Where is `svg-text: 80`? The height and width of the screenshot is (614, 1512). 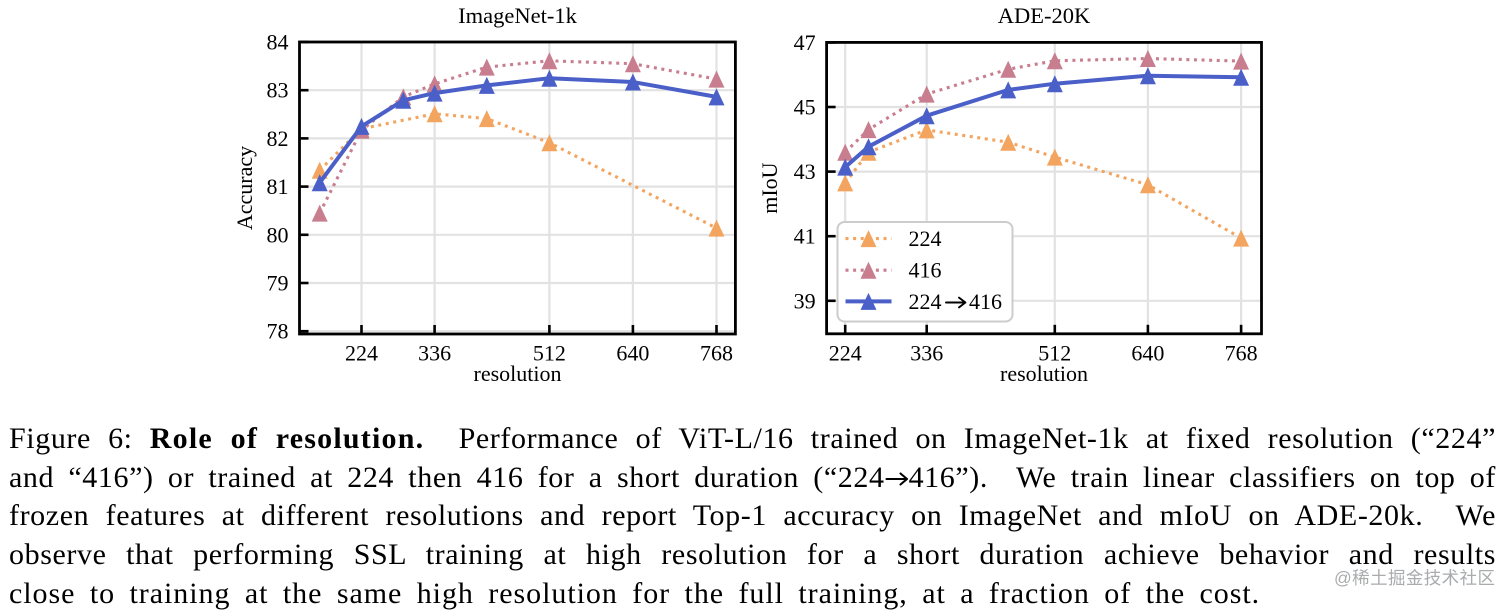
svg-text: 80 is located at coordinates (278, 234).